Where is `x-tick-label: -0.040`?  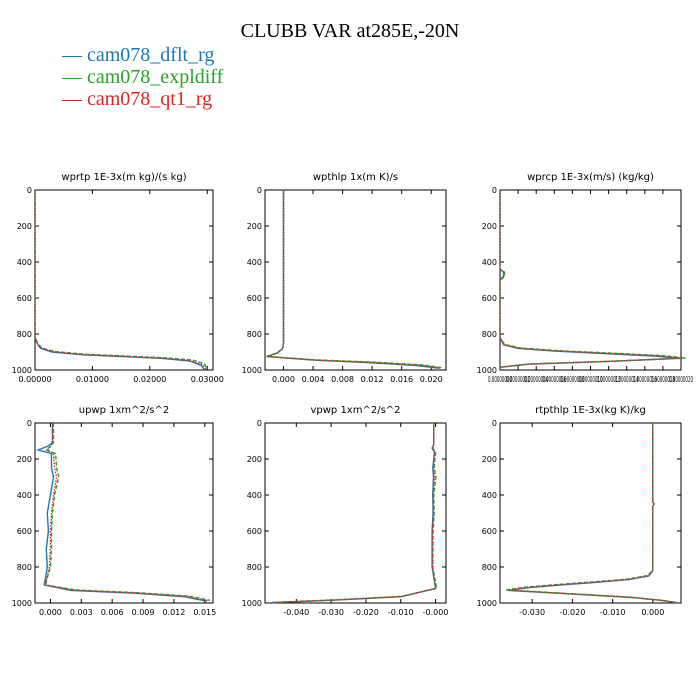
x-tick-label: -0.040 is located at coordinates (296, 612).